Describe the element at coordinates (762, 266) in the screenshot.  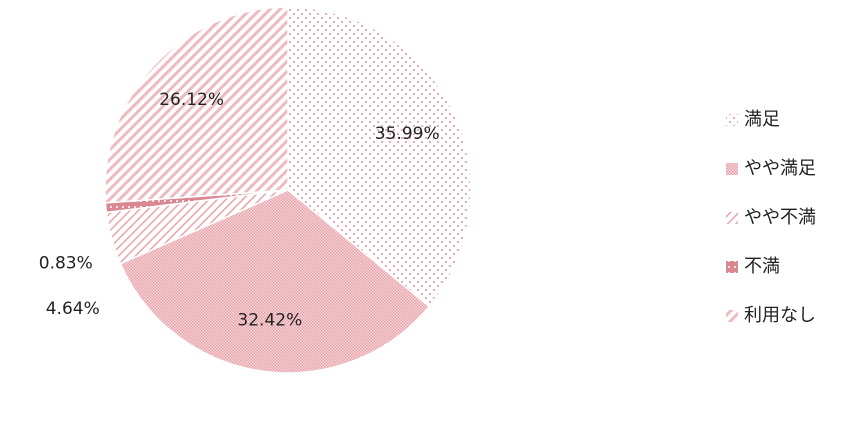
I see `legend-label: 不満` at that location.